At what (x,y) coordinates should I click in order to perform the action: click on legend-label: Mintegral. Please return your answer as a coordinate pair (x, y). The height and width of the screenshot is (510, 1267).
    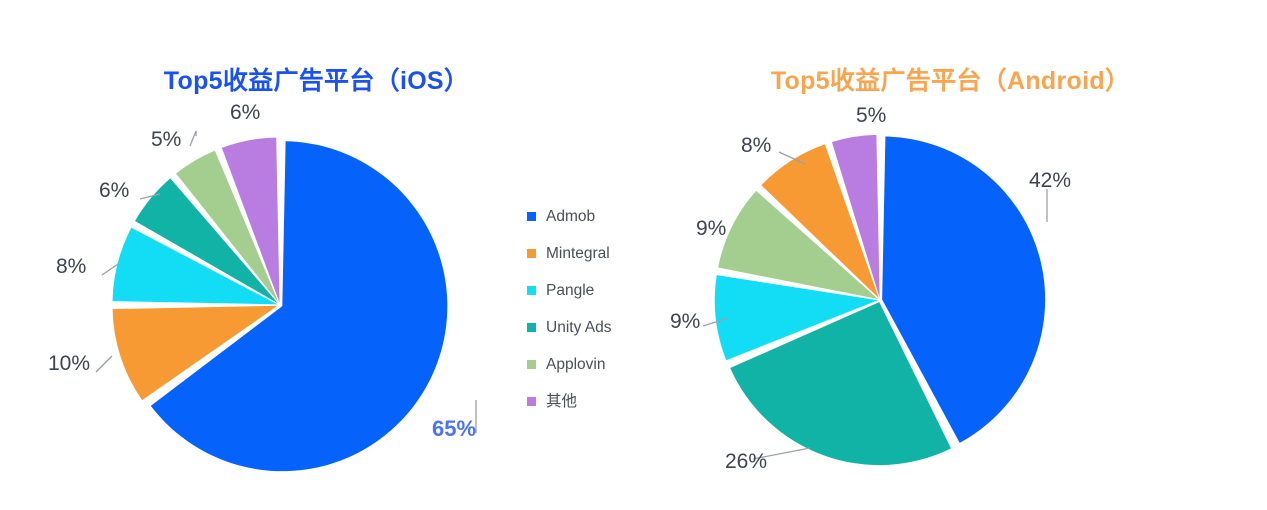
    Looking at the image, I should click on (578, 253).